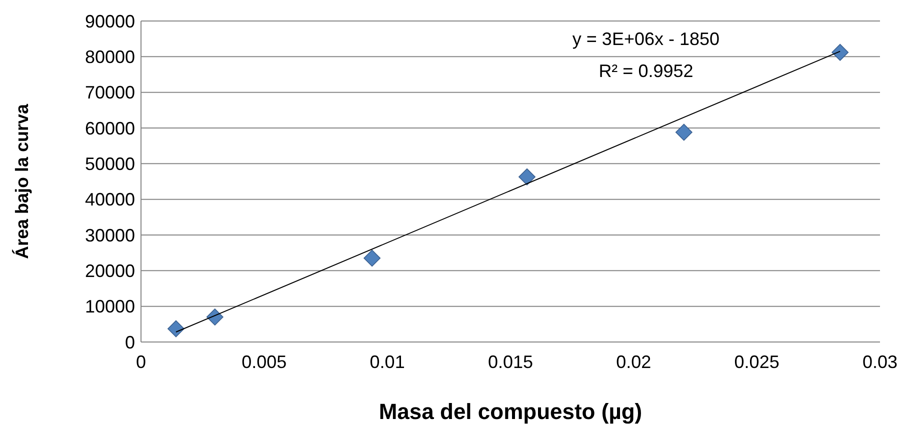 The height and width of the screenshot is (437, 909). I want to click on annotation: y = 3E+06x - 1850, so click(646, 39).